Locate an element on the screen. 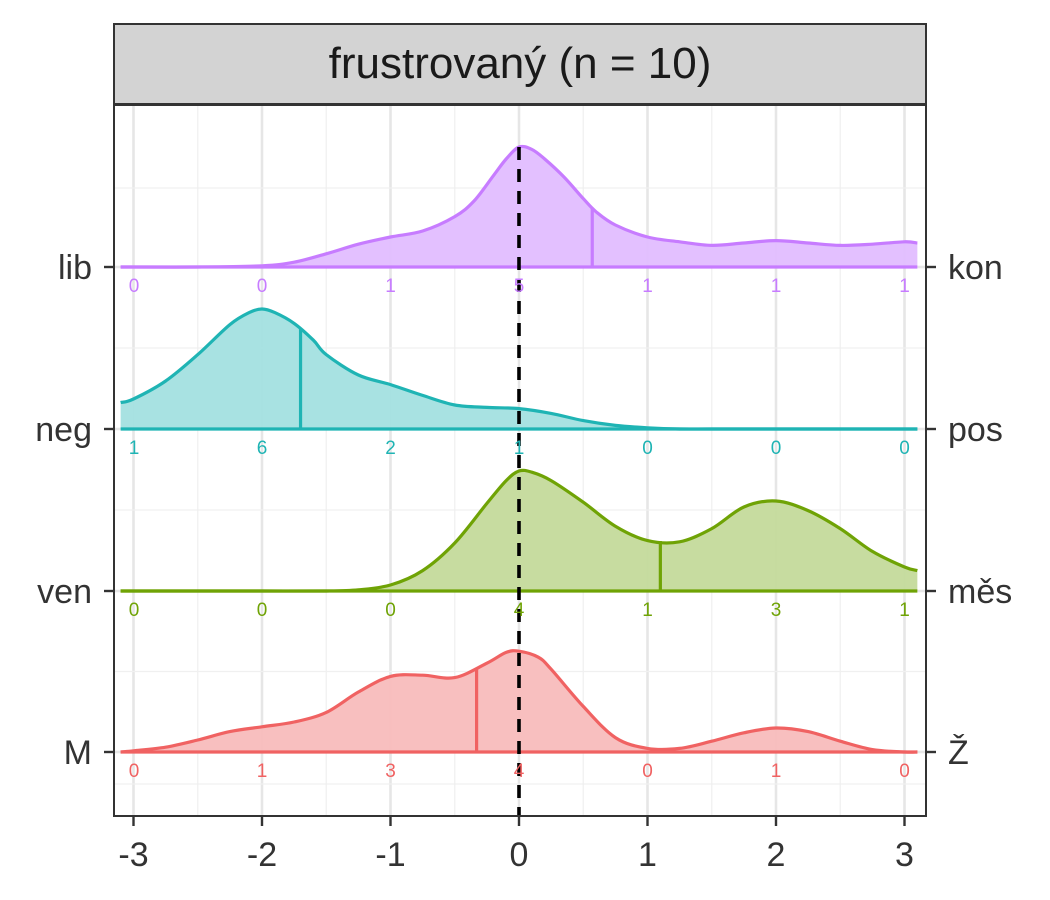 The image size is (1050, 900). x-tick-label: 1 is located at coordinates (647, 855).